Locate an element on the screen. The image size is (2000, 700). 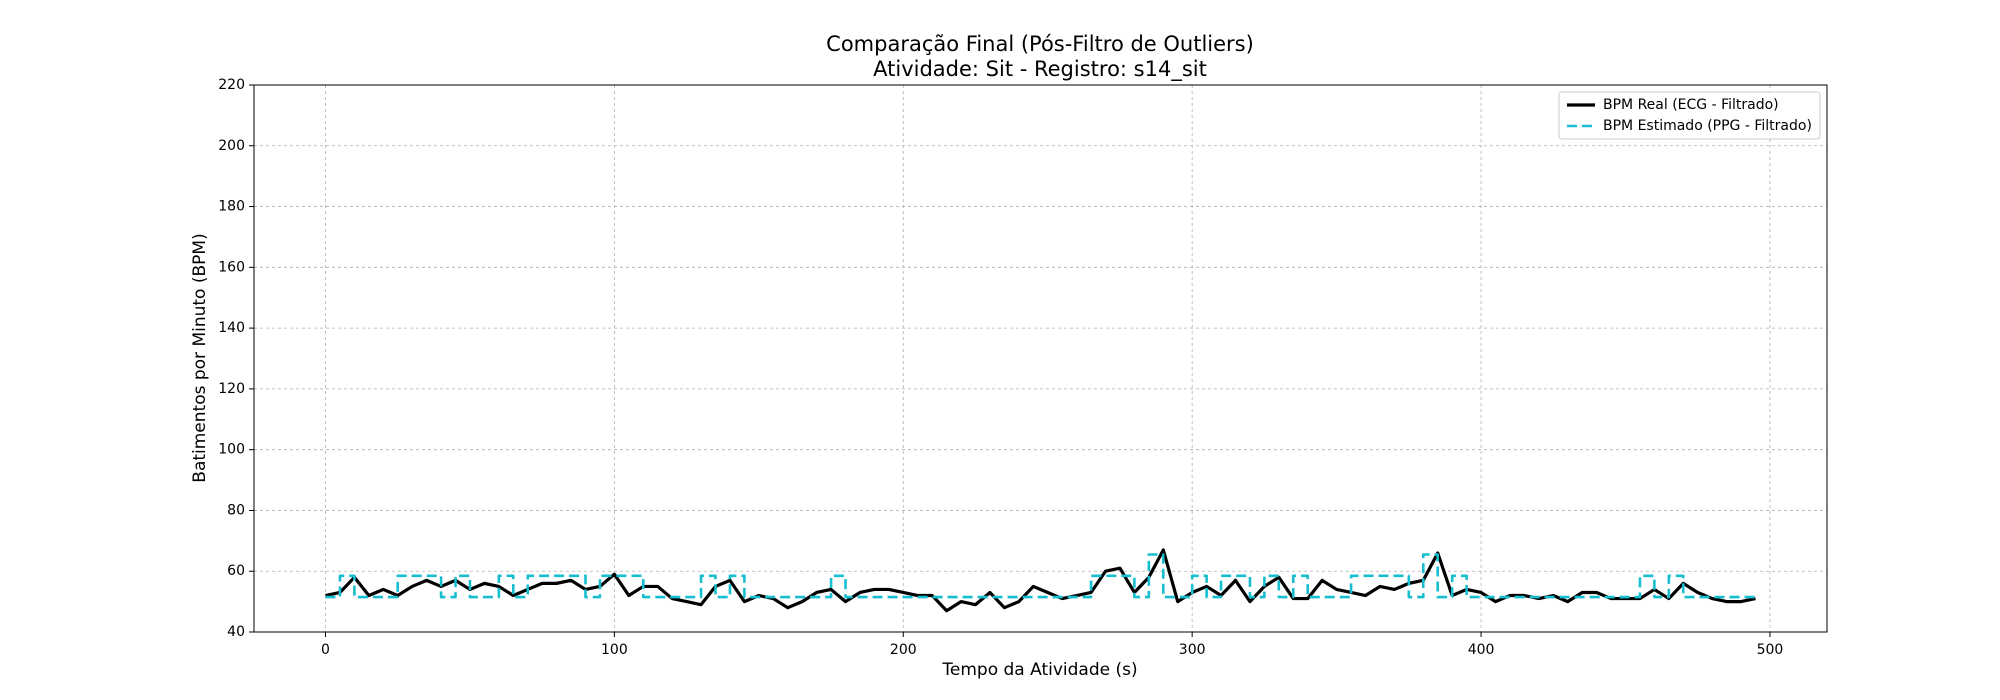
plot-area is located at coordinates (1040, 580).